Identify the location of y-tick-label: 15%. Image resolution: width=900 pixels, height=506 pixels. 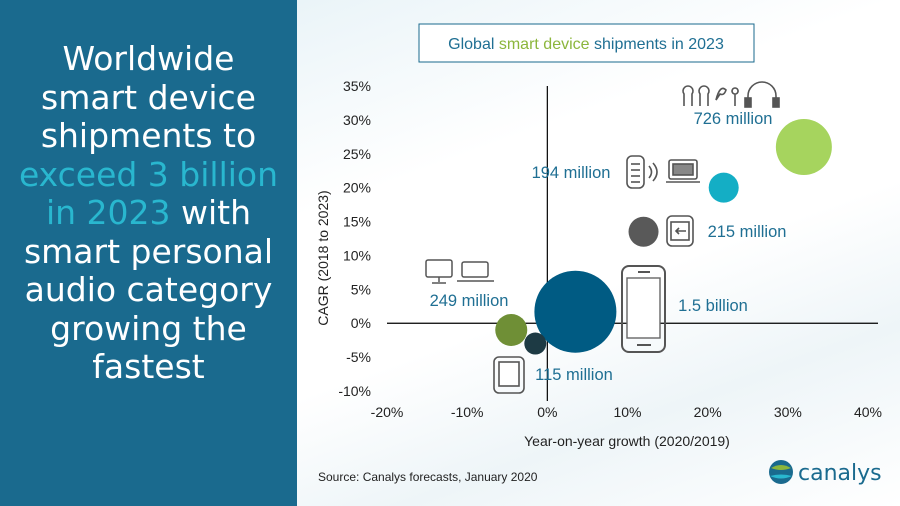
(357, 222).